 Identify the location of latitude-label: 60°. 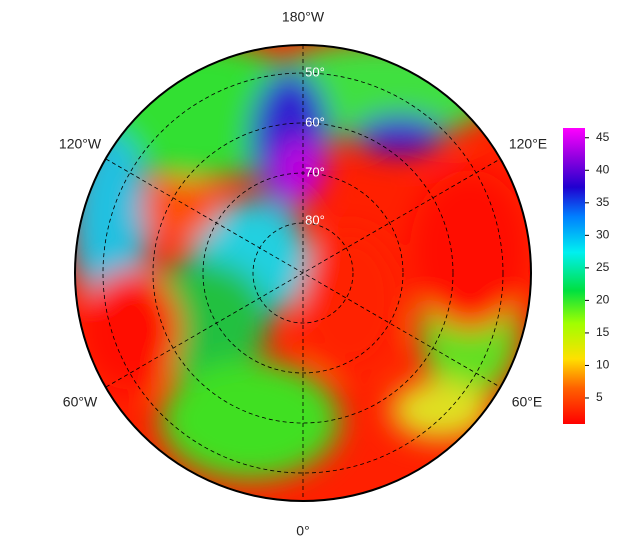
(315, 121).